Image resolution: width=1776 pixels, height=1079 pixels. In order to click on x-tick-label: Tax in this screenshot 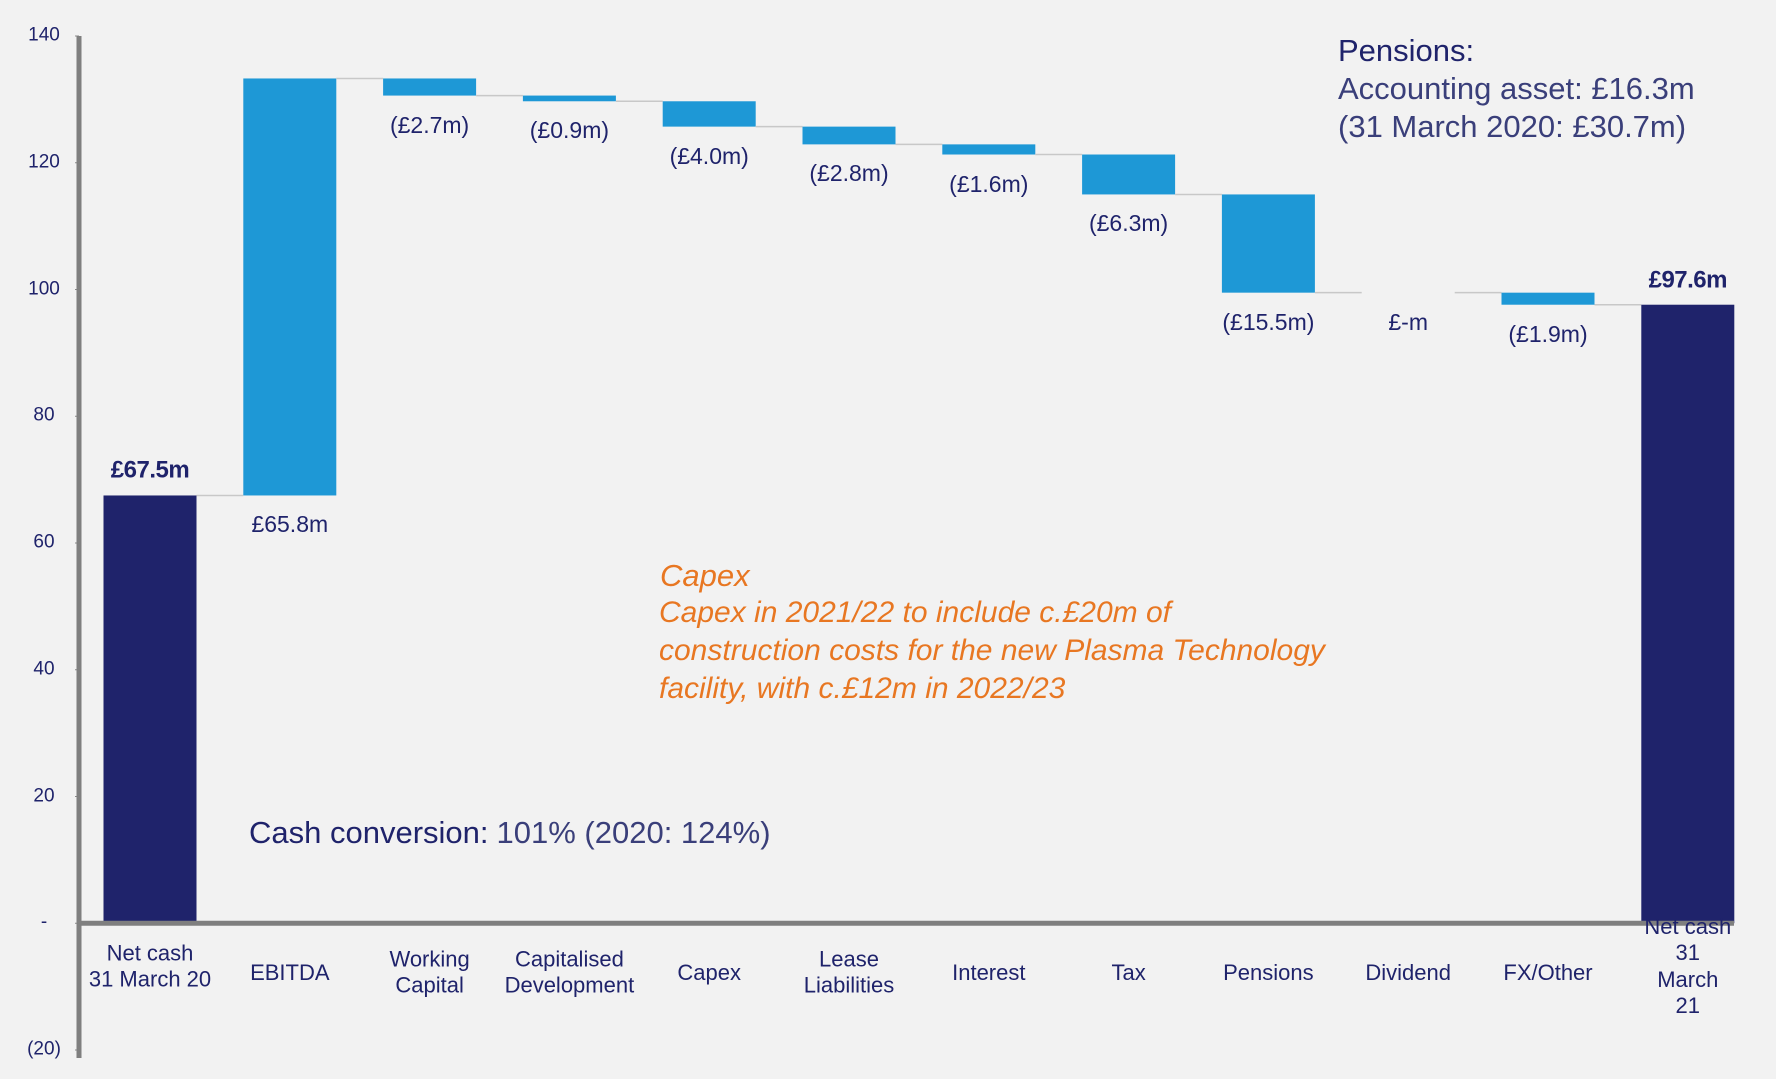, I will do `click(1128, 972)`.